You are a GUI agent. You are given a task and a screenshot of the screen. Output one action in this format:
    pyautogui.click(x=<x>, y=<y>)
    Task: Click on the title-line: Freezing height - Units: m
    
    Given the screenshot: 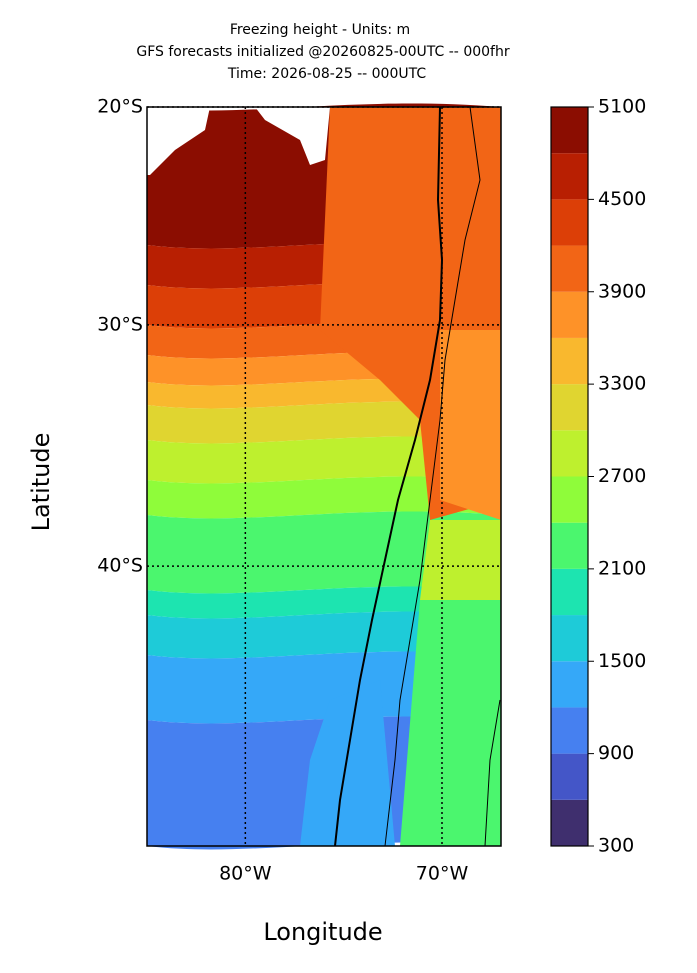 What is the action you would take?
    pyautogui.click(x=320, y=30)
    